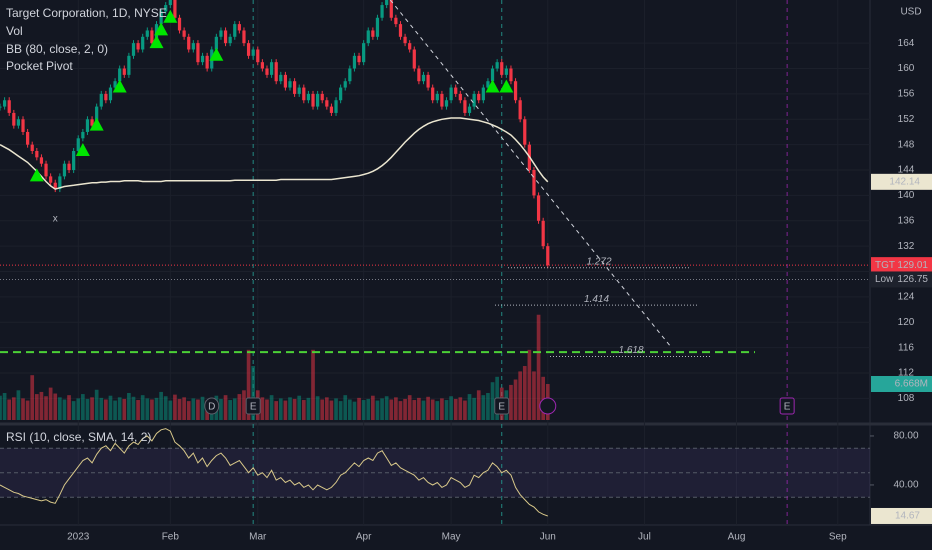 The width and height of the screenshot is (932, 550). I want to click on bb-line, so click(274, 153).